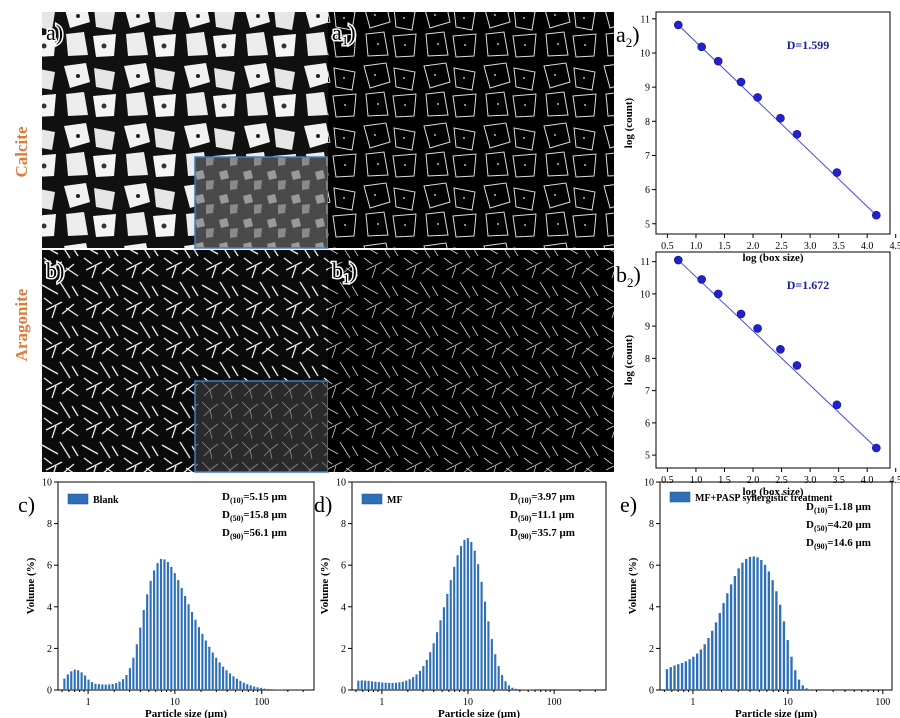 Image resolution: width=900 pixels, height=718 pixels. What do you see at coordinates (21, 324) in the screenshot?
I see `row-label-aragonite: Aragonite` at bounding box center [21, 324].